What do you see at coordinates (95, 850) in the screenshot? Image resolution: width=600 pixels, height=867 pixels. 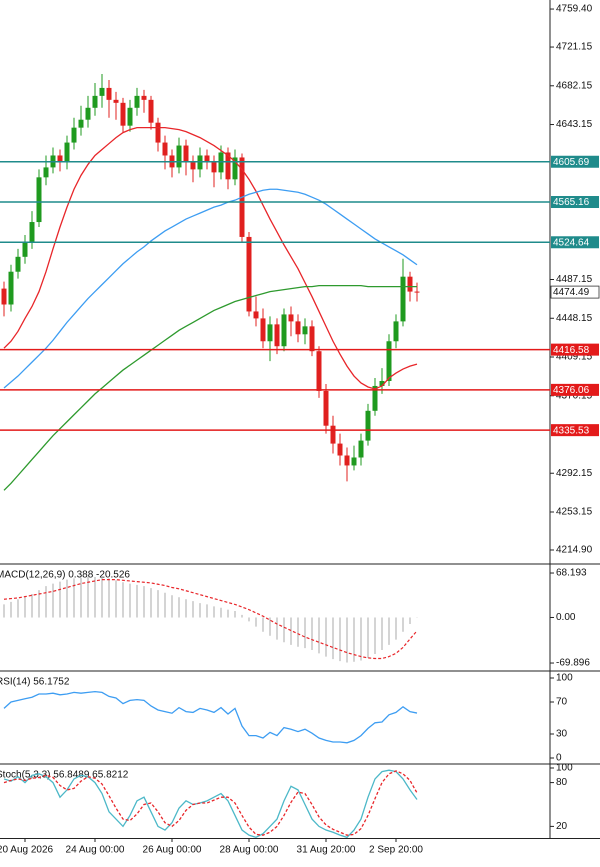 I see `x-tick-label: 24 Aug 00:00` at bounding box center [95, 850].